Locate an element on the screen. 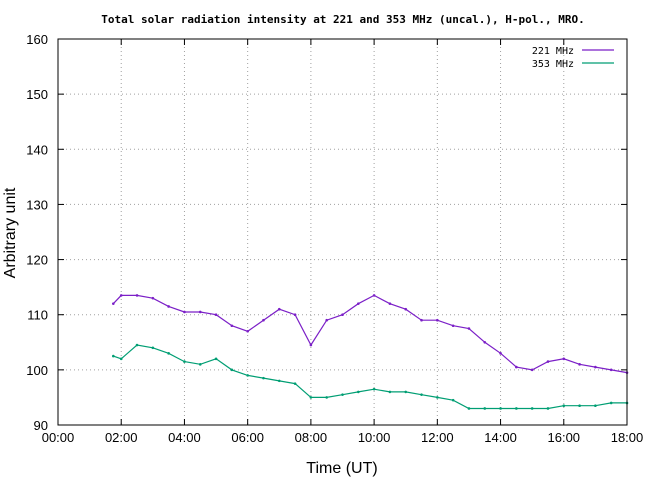 The height and width of the screenshot is (480, 650). x-tick-label: 00:00 is located at coordinates (58, 437).